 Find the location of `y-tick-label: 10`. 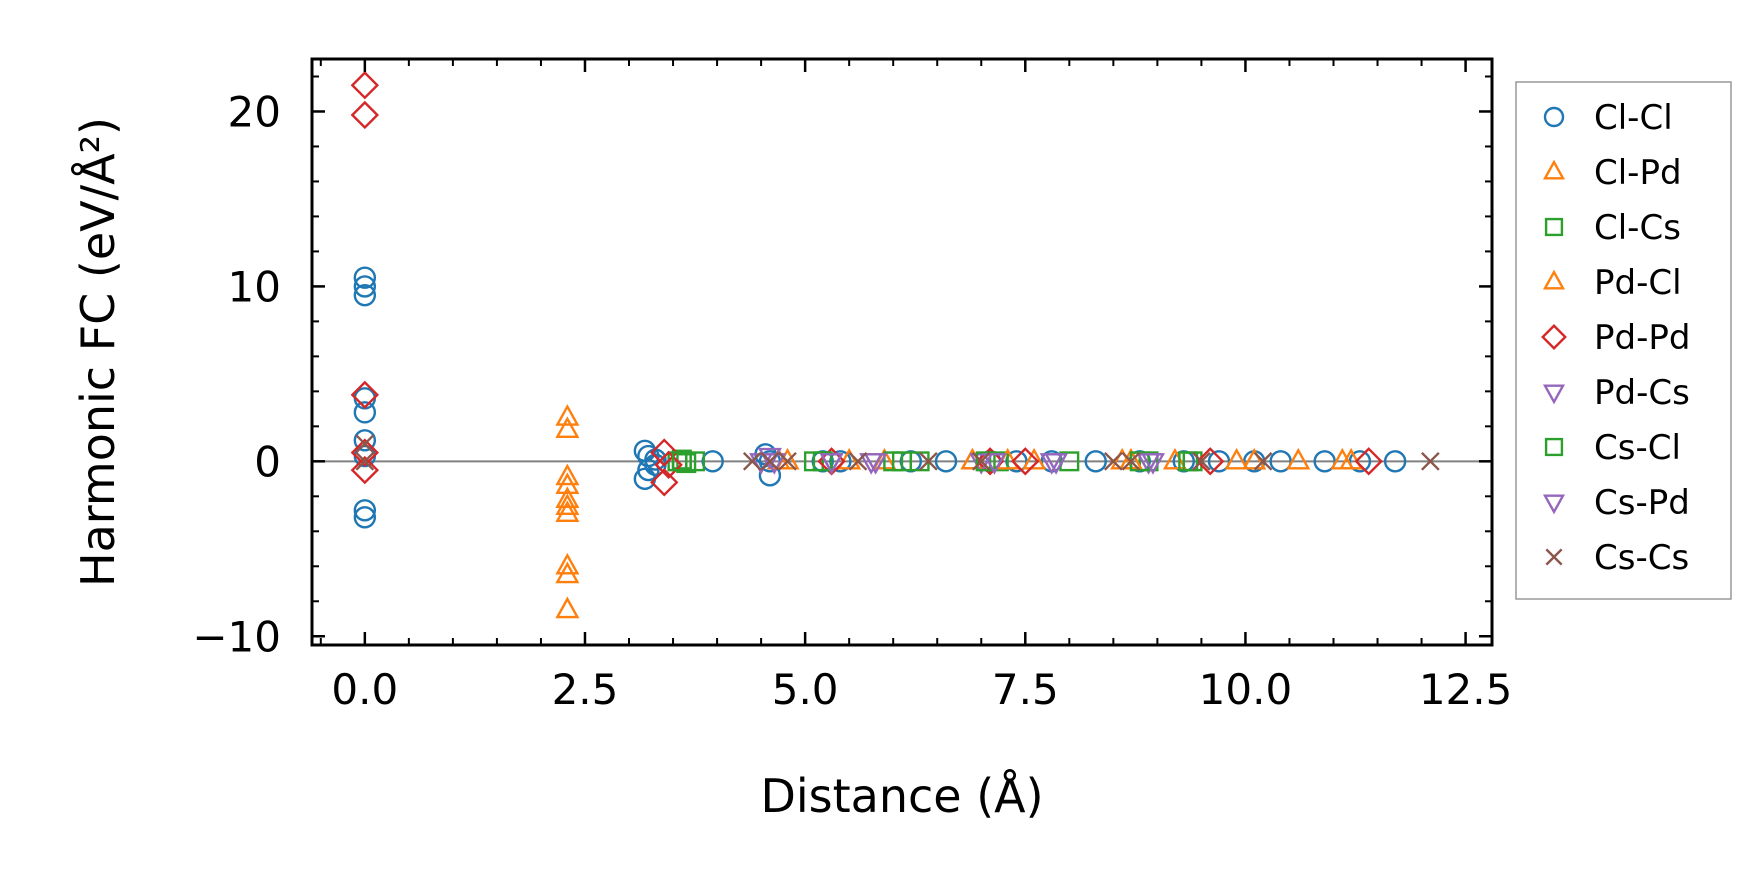

y-tick-label: 10 is located at coordinates (254, 286).